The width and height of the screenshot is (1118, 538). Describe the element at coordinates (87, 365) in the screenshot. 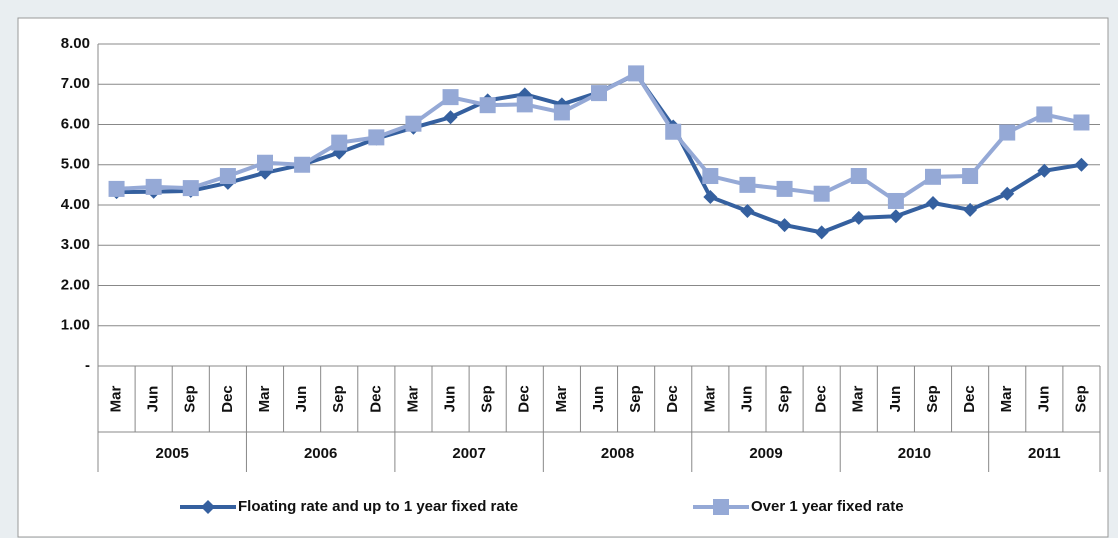

I see `y-tick-label: -` at that location.